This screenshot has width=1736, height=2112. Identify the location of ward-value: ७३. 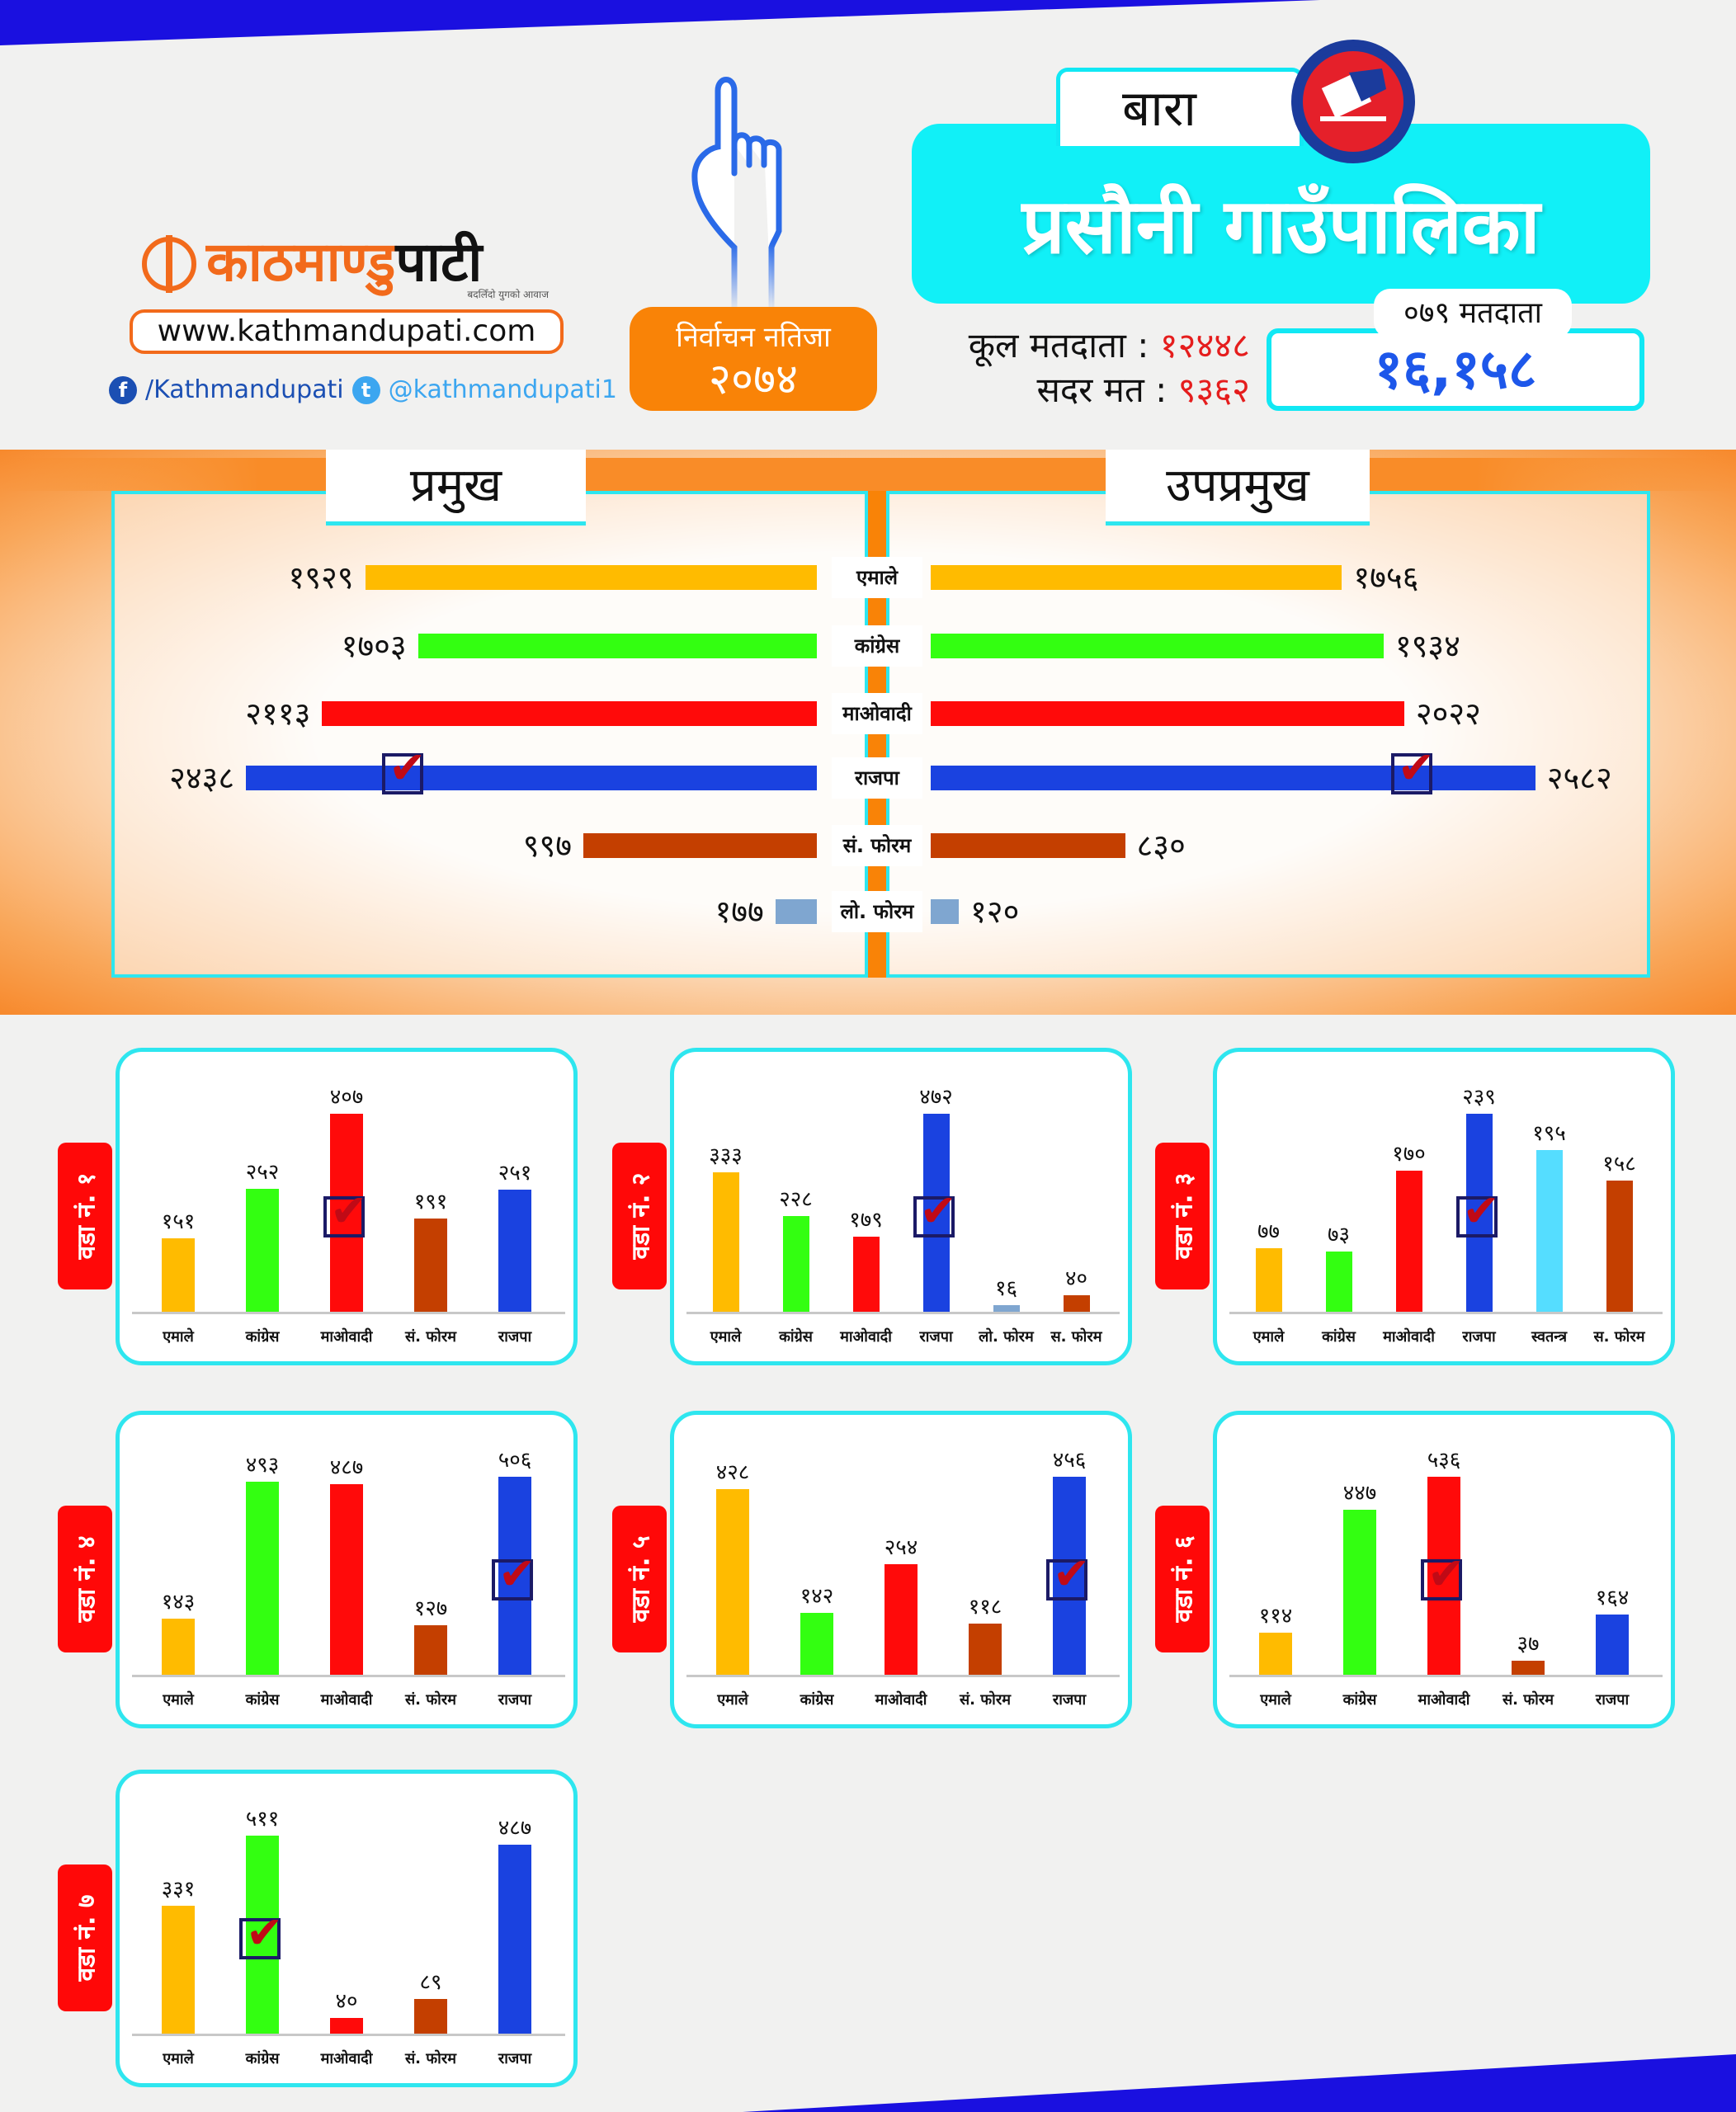
(1339, 1234).